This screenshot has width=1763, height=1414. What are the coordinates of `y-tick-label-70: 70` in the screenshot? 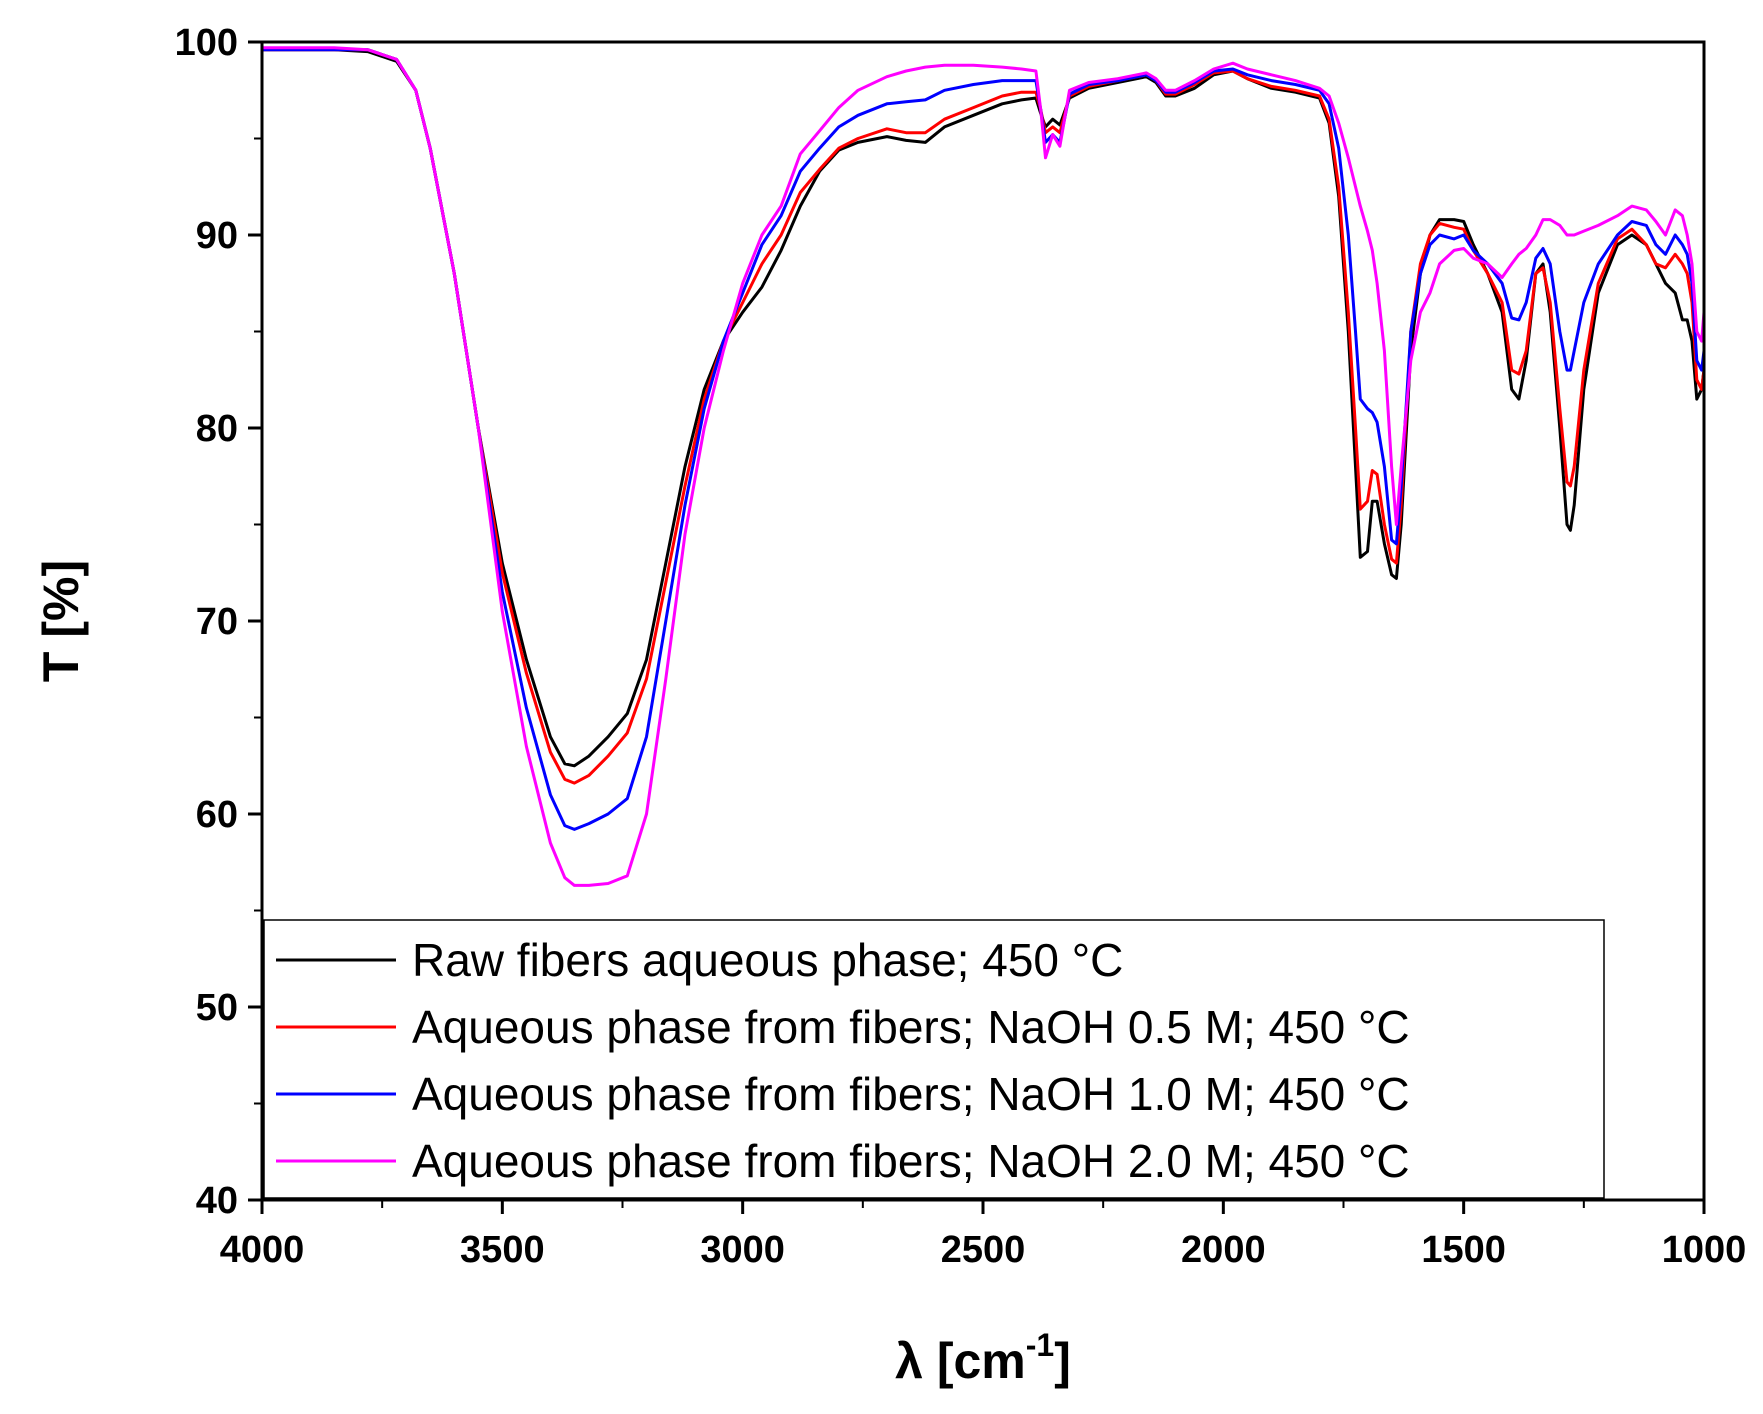 It's located at (217, 622).